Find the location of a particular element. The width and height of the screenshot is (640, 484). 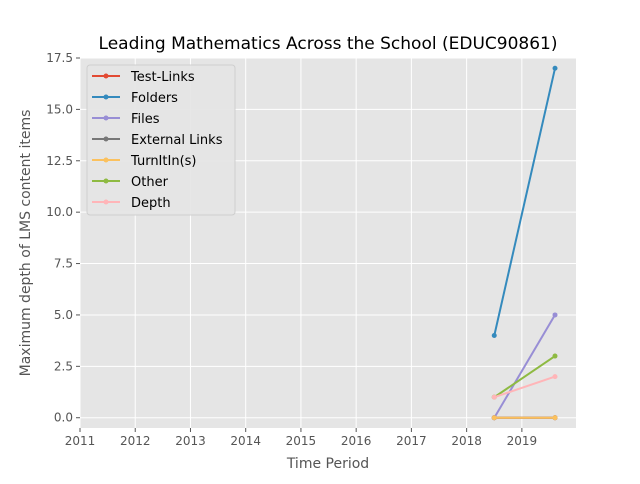

x-axis-label: Time Period is located at coordinates (327, 464).